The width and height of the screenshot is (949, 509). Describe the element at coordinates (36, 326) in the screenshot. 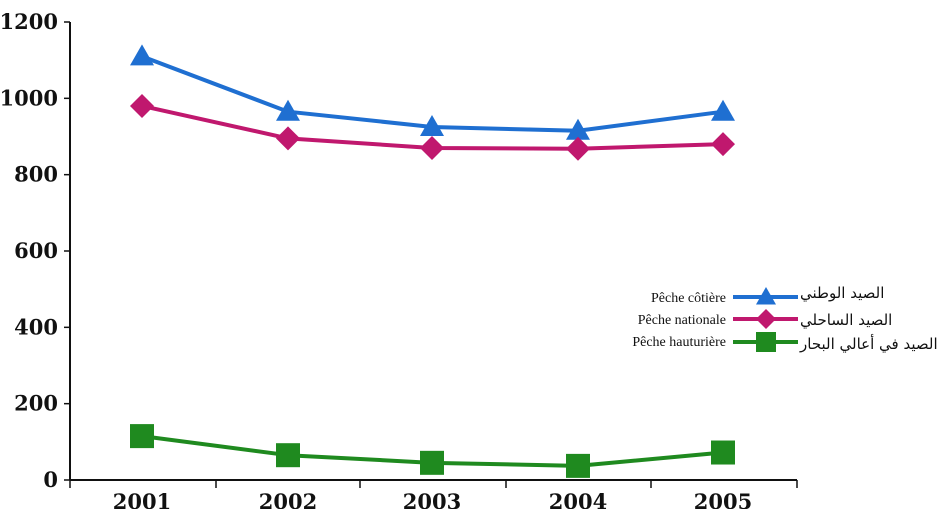

I see `y-tick-label: 400` at that location.